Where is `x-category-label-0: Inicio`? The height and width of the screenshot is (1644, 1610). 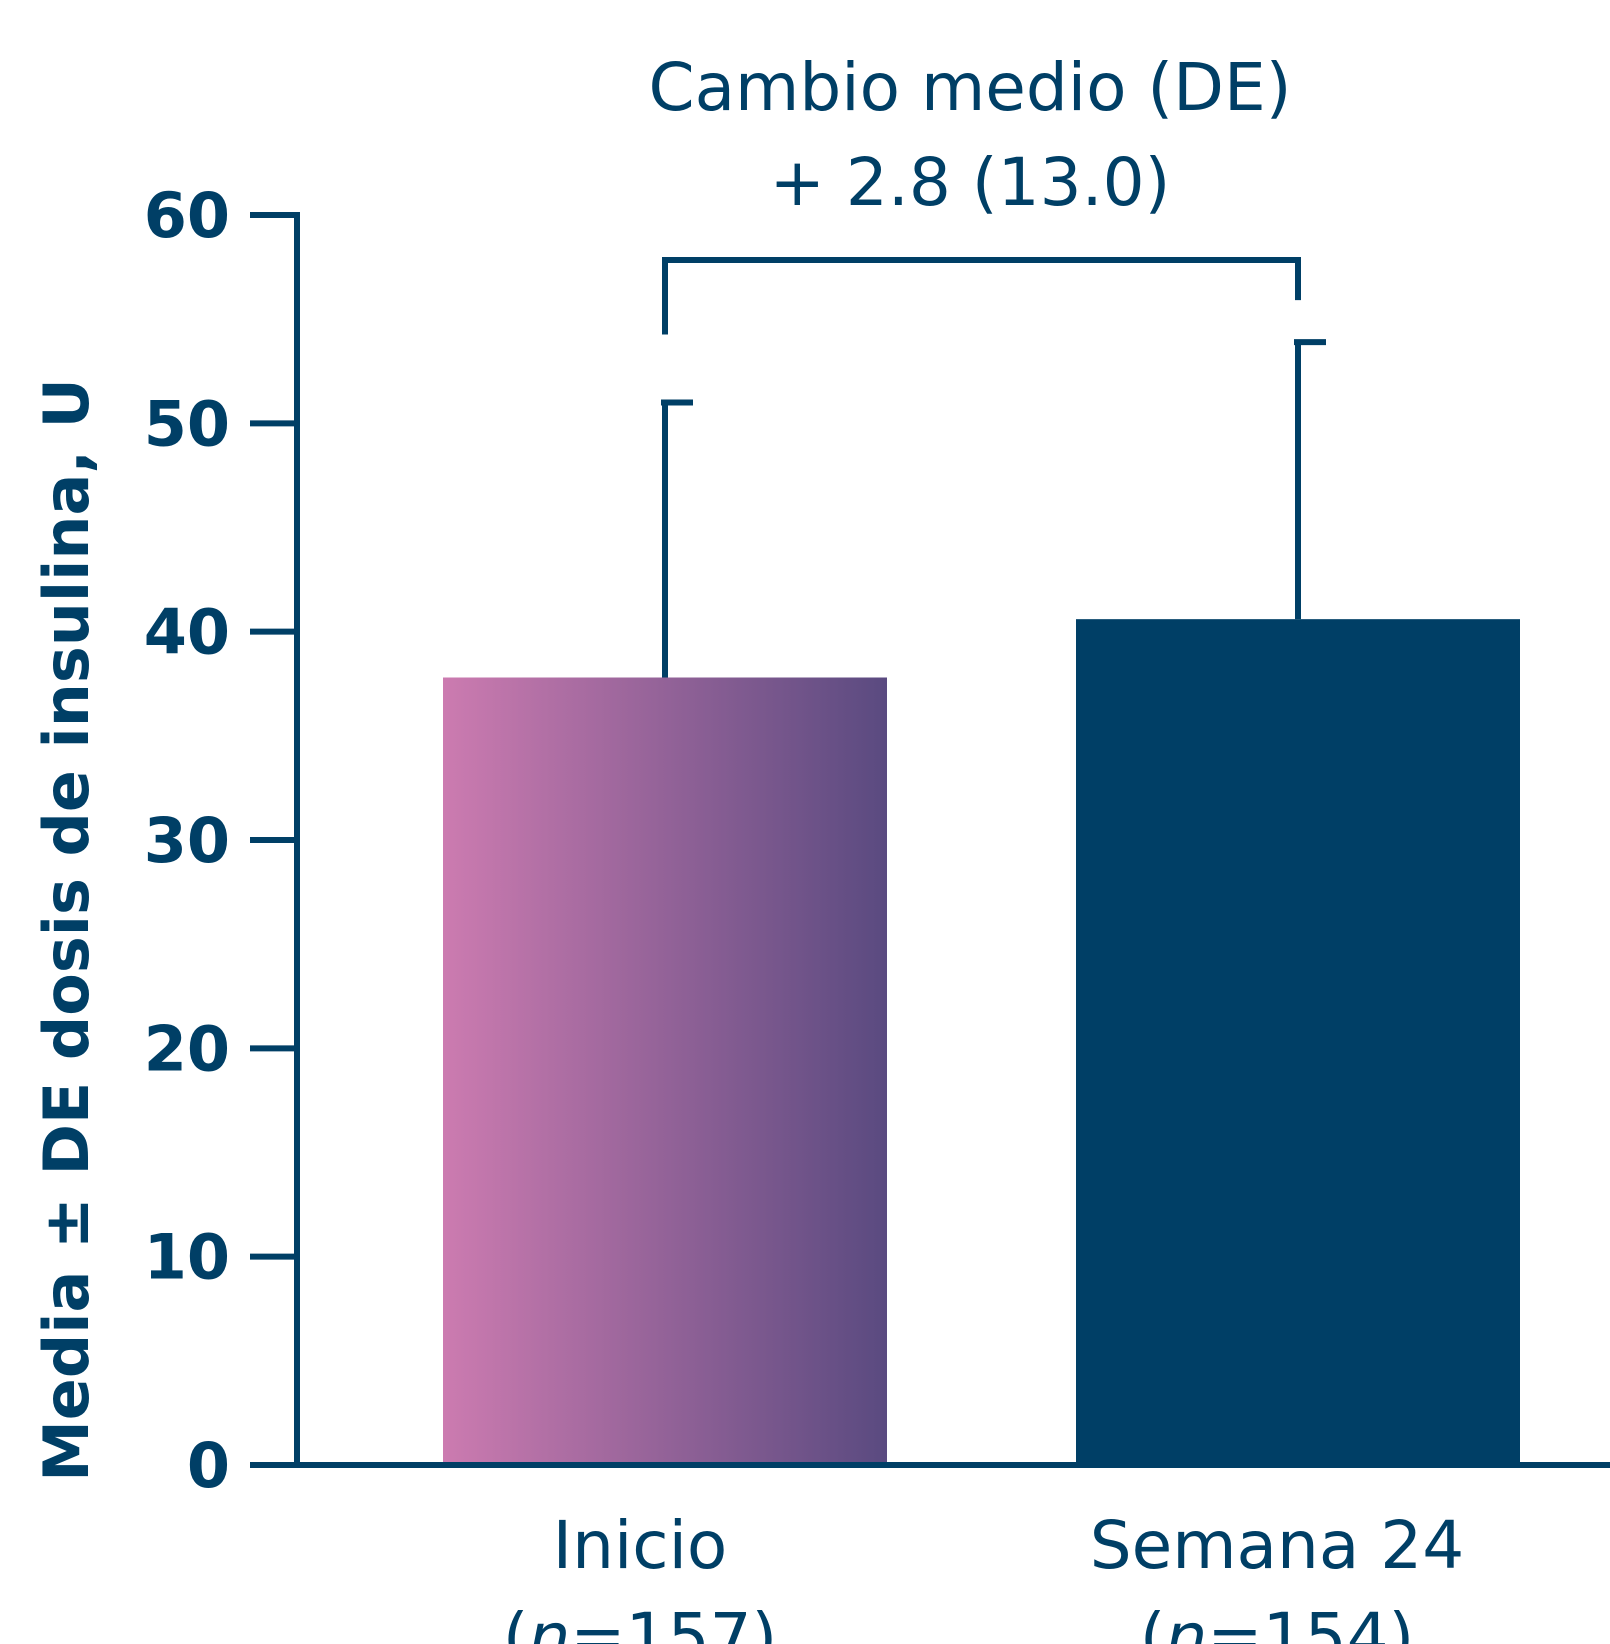
x-category-label-0: Inicio is located at coordinates (640, 1545).